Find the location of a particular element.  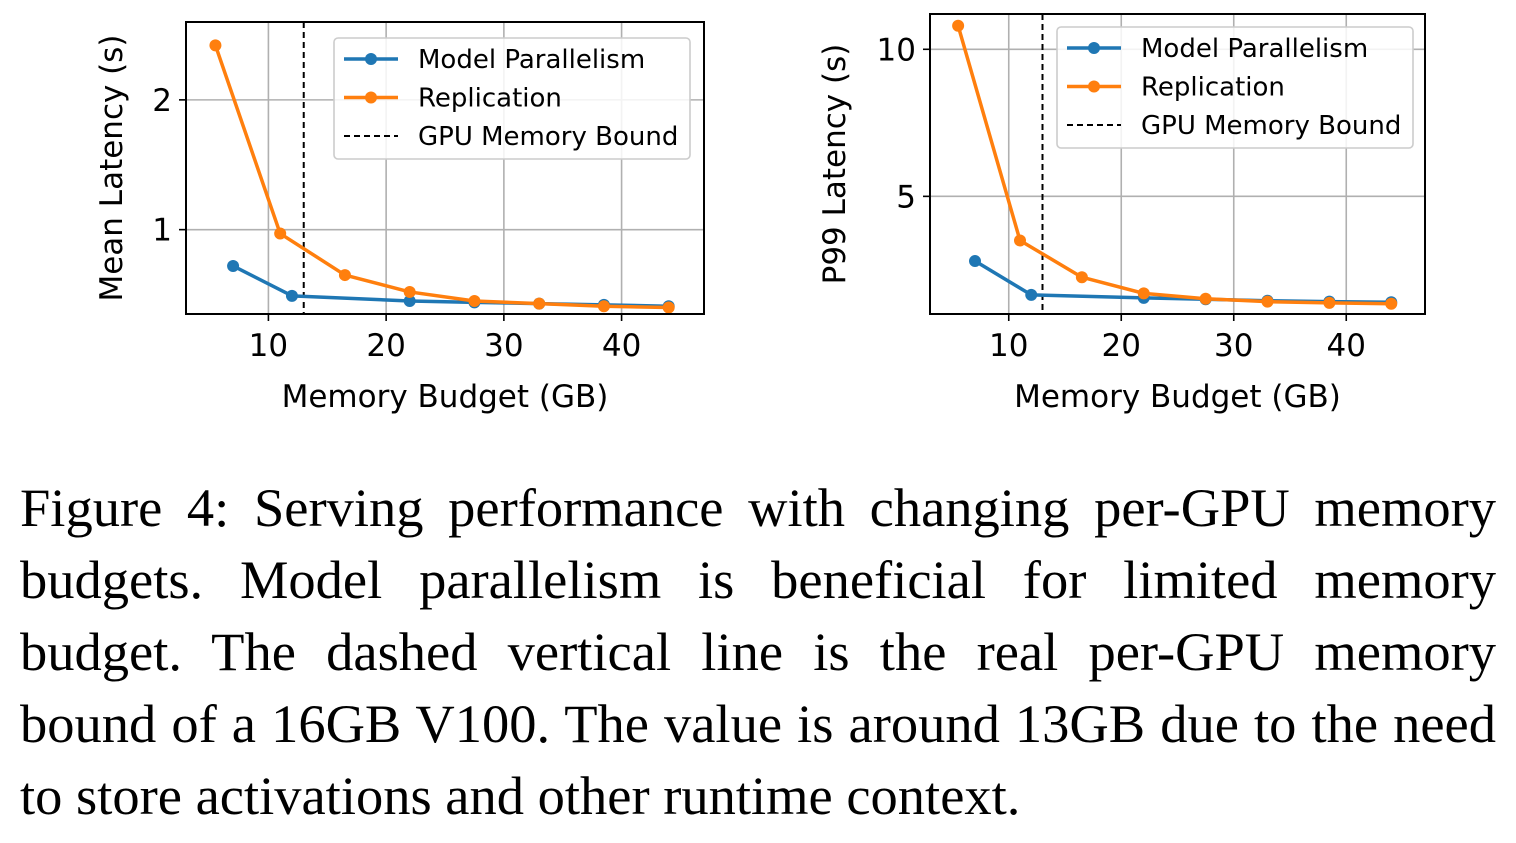

y-axis-title: Mean Latency (s) is located at coordinates (112, 167).